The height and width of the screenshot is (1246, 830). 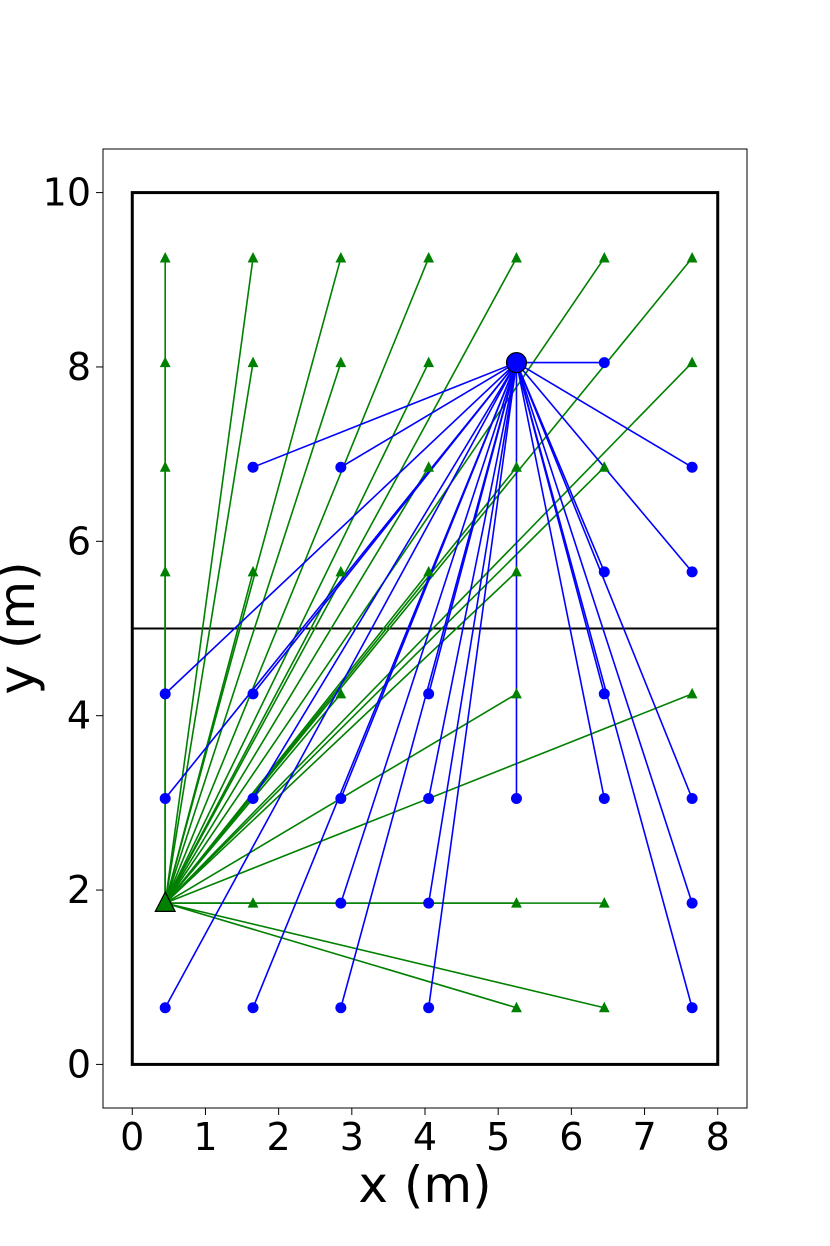 I want to click on y-tick-label: 2, so click(x=79, y=890).